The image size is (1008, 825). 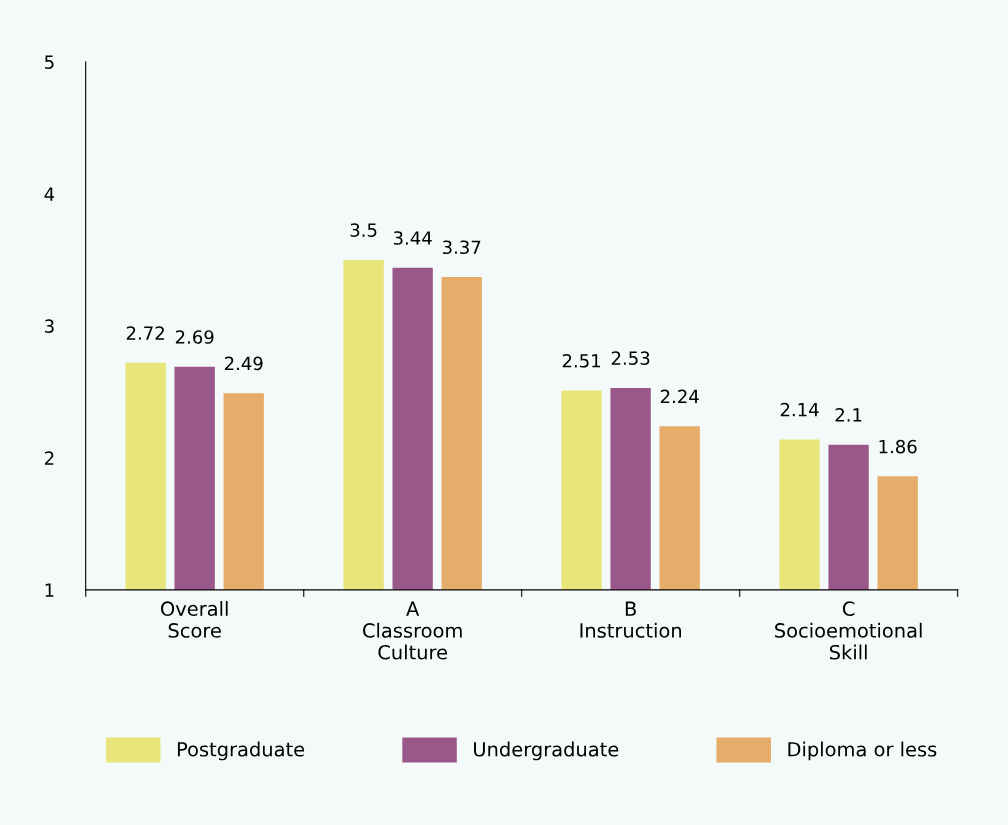 I want to click on data-label: 2.14, so click(x=799, y=409).